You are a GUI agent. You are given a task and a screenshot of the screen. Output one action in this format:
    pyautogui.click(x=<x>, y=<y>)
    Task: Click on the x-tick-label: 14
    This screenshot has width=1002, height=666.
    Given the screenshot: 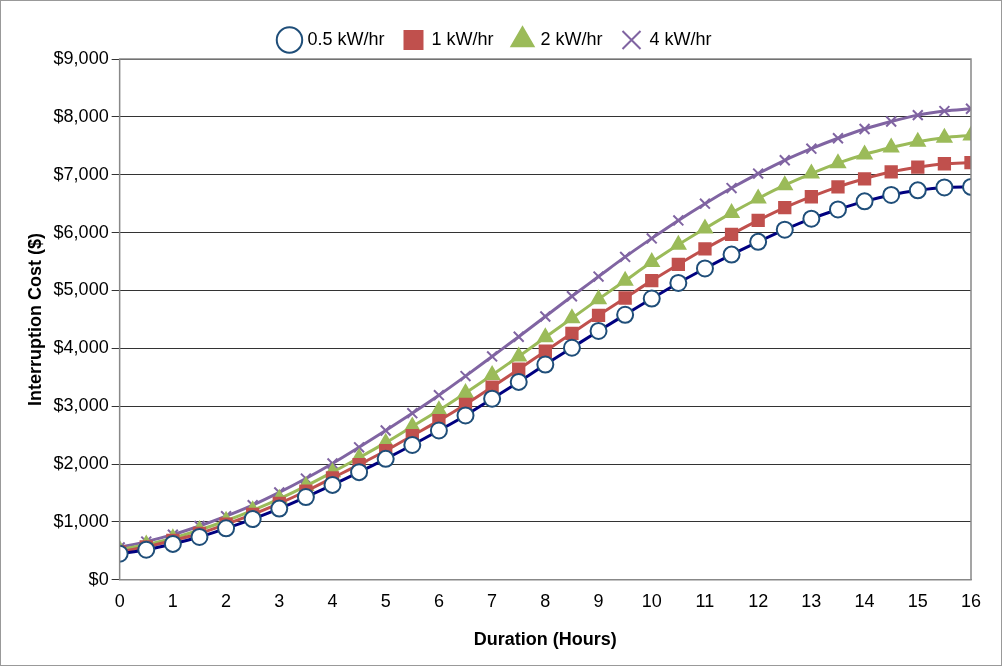 What is the action you would take?
    pyautogui.click(x=864, y=600)
    